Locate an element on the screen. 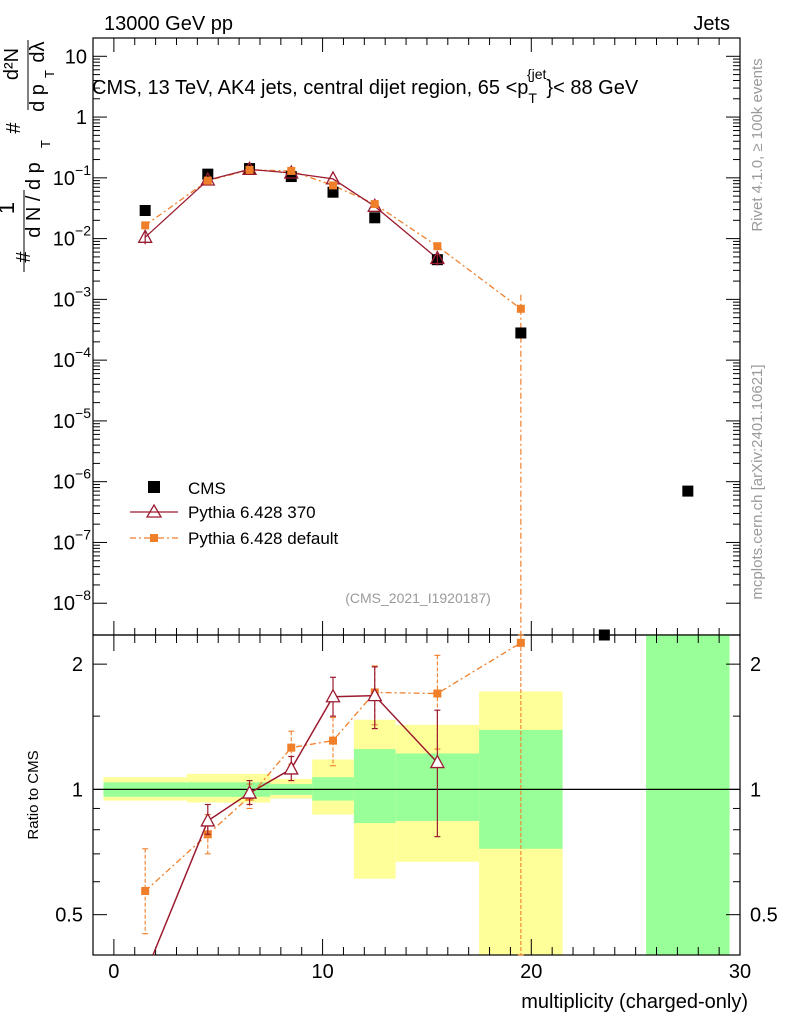 This screenshot has height=1024, width=786. main-y-tick-label: 10⁻³ is located at coordinates (72, 297).